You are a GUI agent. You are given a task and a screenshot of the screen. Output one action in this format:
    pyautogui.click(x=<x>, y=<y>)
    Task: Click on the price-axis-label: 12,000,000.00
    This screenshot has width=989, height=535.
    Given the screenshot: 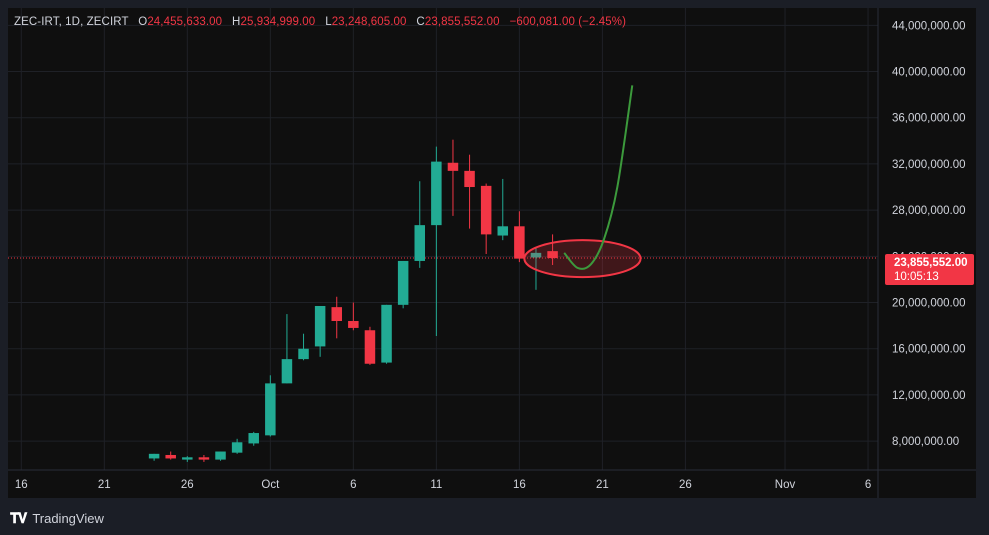 What is the action you would take?
    pyautogui.click(x=929, y=396)
    